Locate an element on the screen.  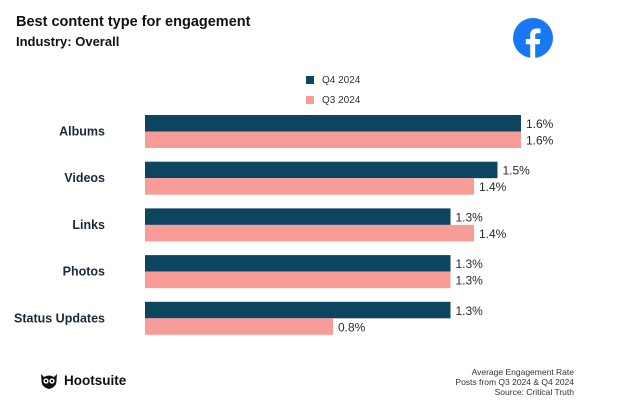
chart-legend: Q4 2024 Q3 2024 is located at coordinates (333, 90).